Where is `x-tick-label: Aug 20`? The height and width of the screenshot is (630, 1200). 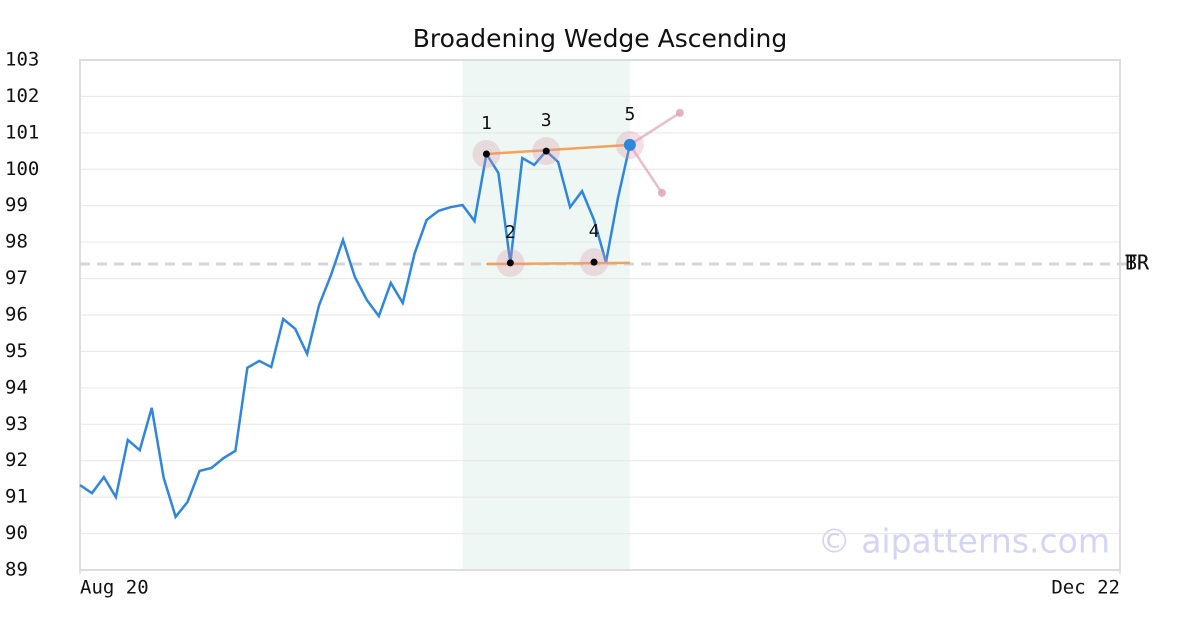 x-tick-label: Aug 20 is located at coordinates (114, 588).